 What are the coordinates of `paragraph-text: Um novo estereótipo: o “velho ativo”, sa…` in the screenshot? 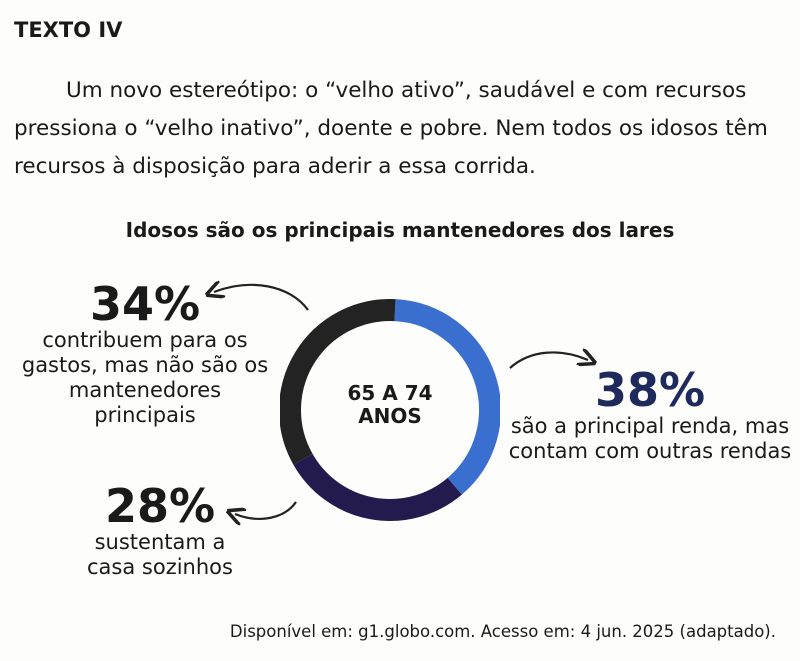 It's located at (391, 128).